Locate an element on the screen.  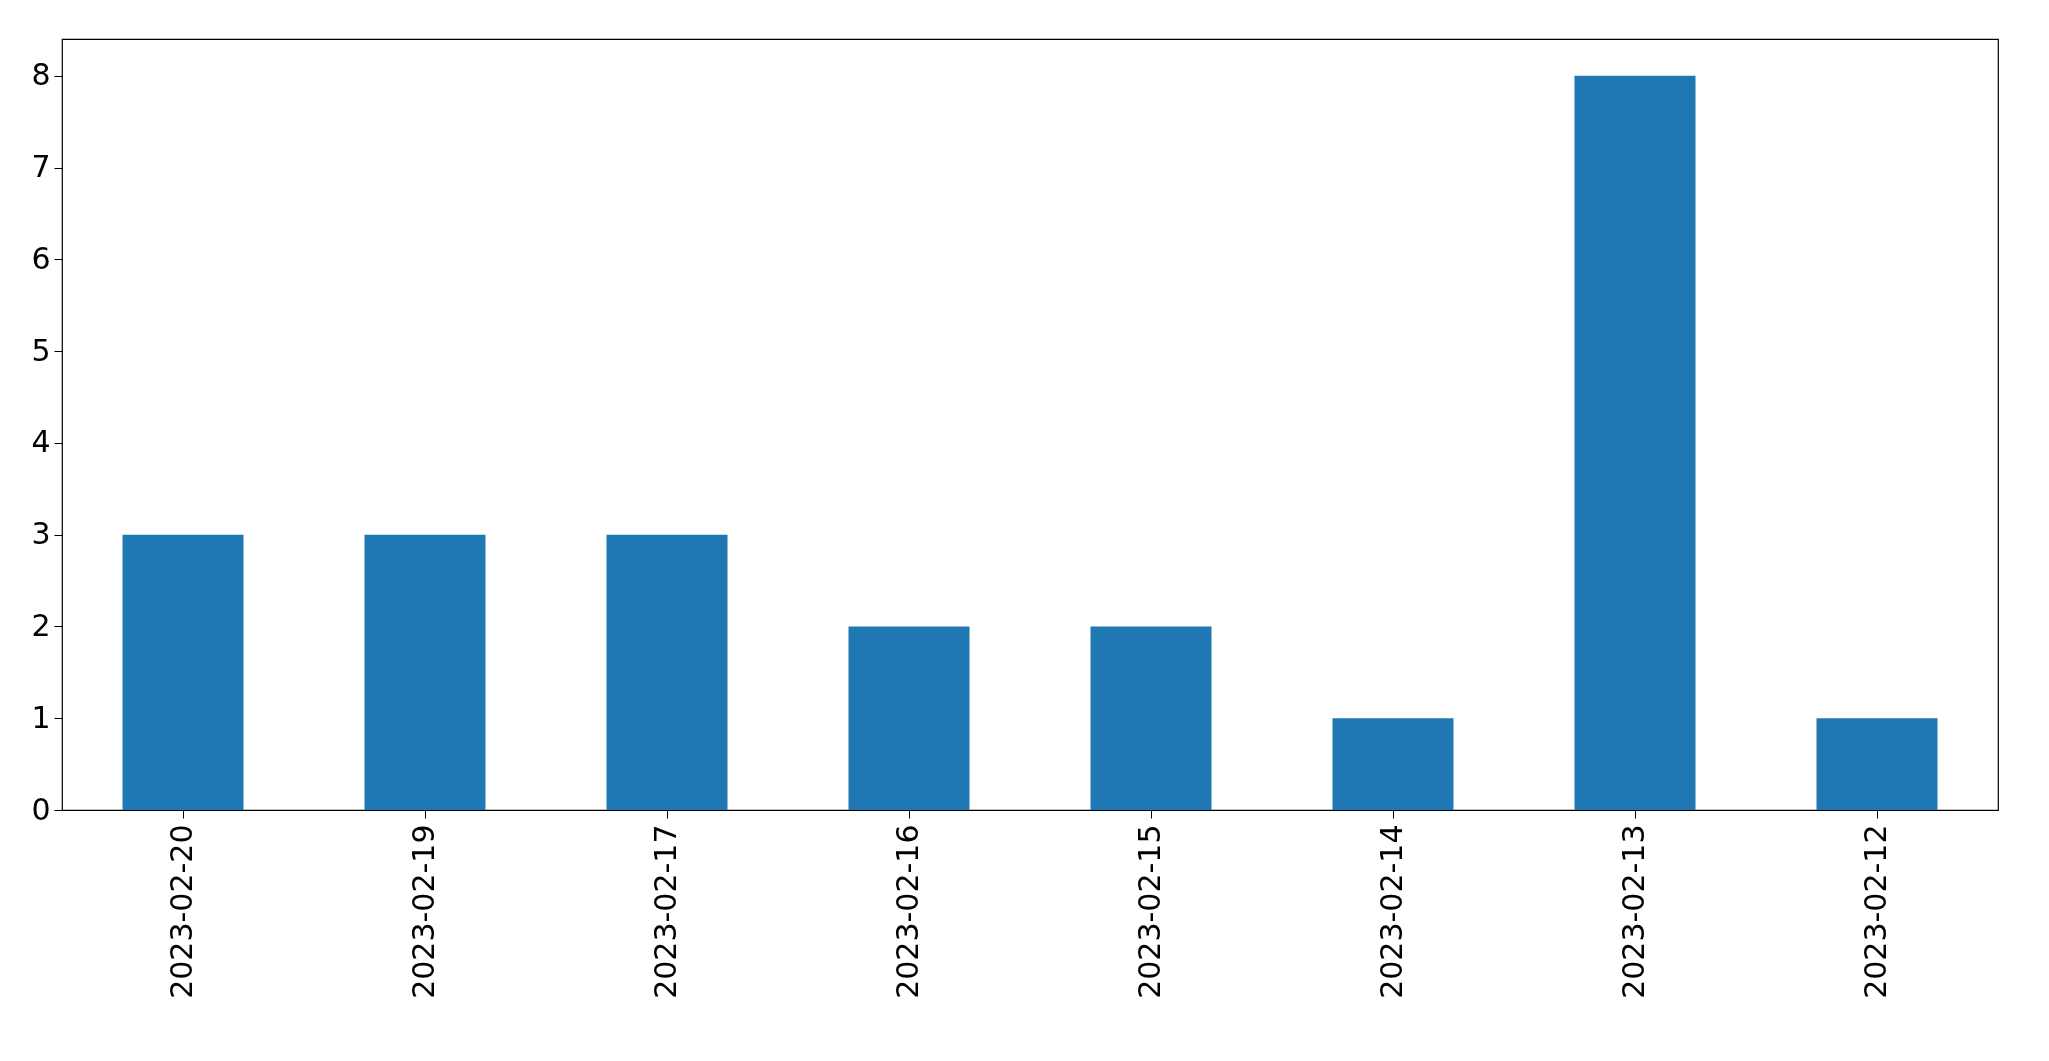
y-tick-label: 2 is located at coordinates (41, 625).